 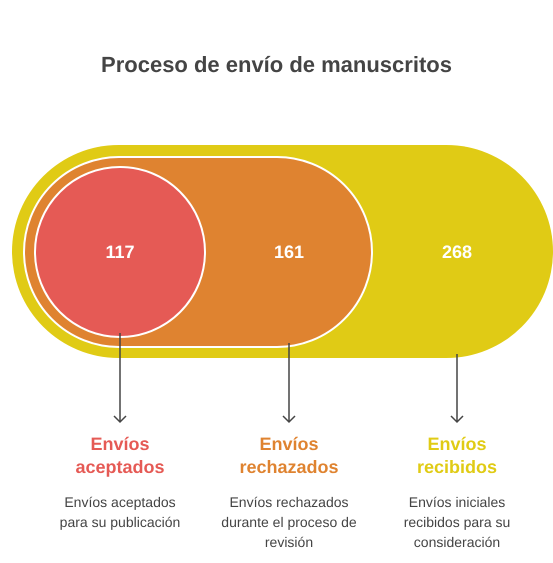 What do you see at coordinates (289, 456) in the screenshot?
I see `category-label: Envíos rechazados` at bounding box center [289, 456].